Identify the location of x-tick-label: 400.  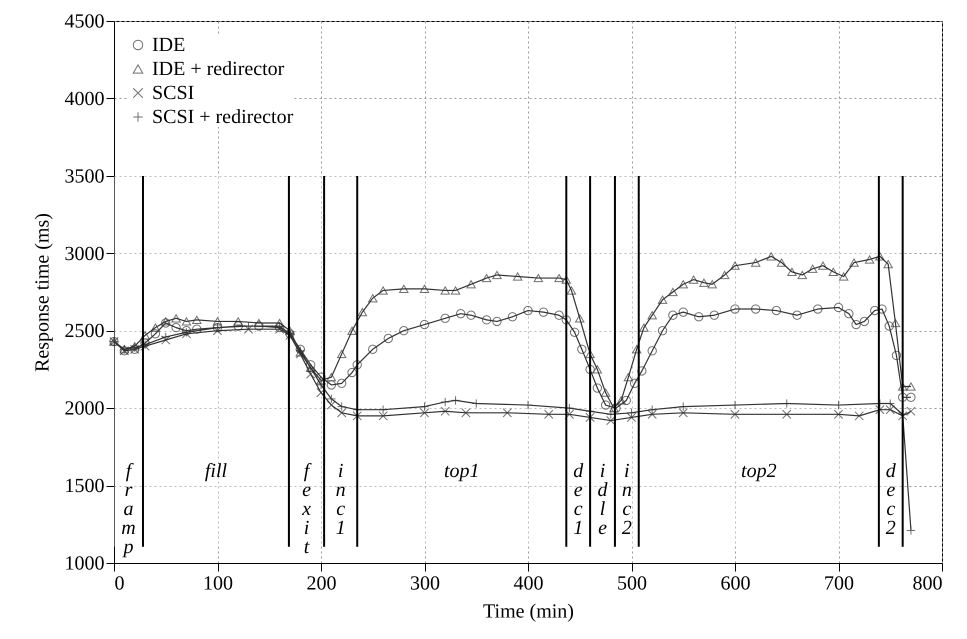
(529, 583).